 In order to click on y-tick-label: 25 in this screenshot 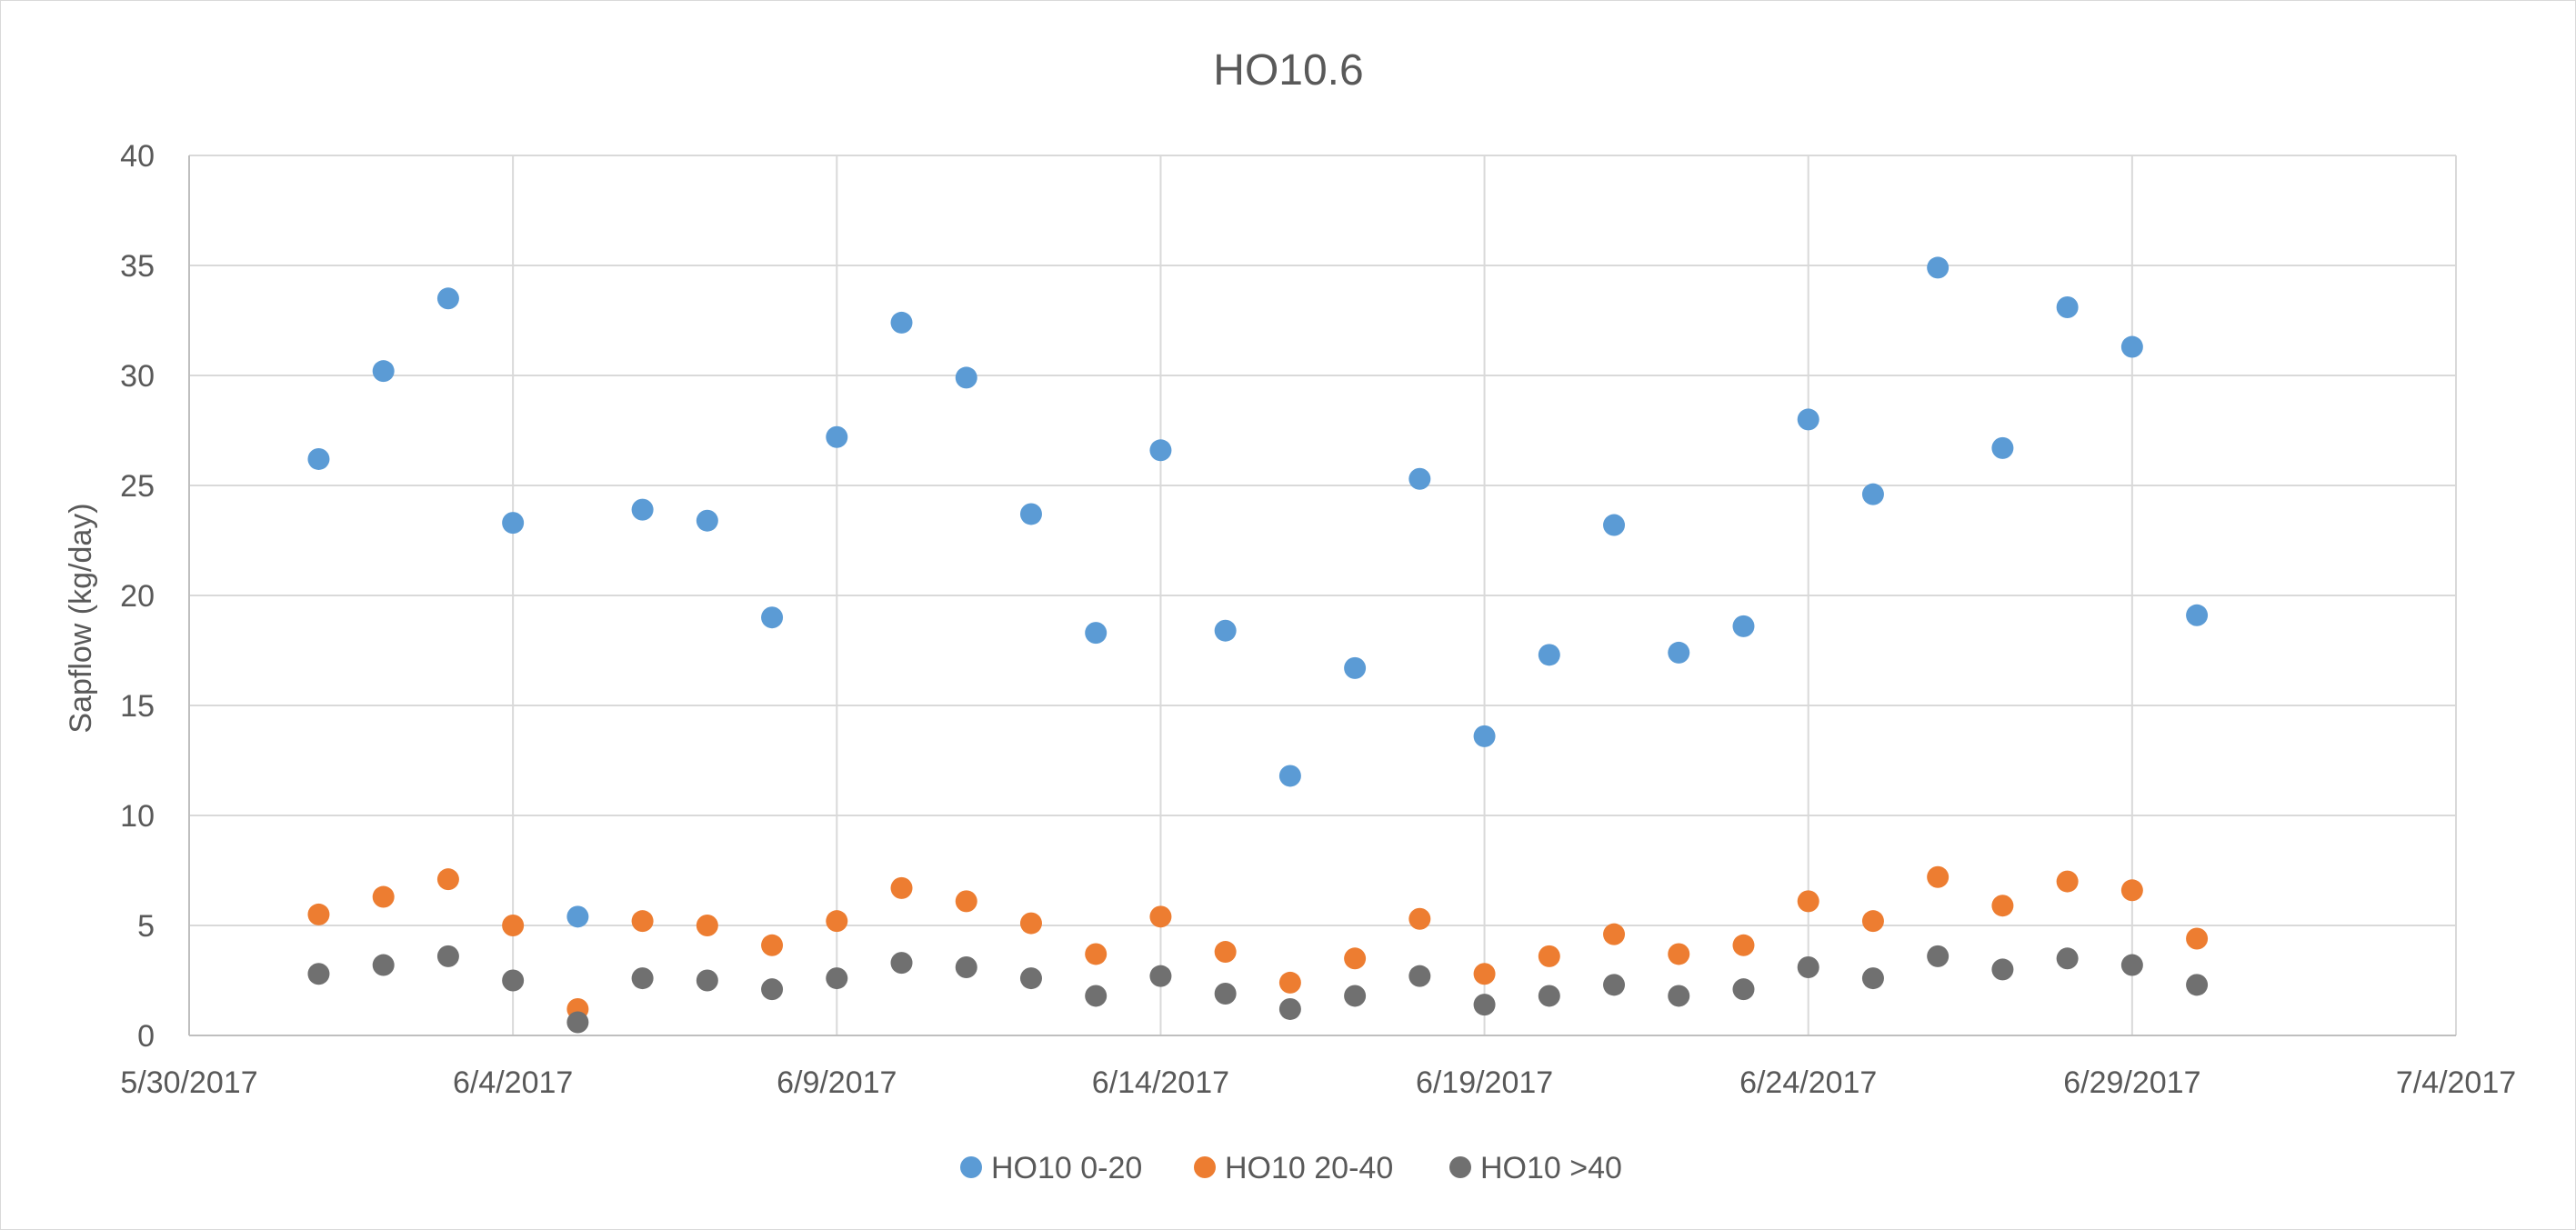, I will do `click(137, 487)`.